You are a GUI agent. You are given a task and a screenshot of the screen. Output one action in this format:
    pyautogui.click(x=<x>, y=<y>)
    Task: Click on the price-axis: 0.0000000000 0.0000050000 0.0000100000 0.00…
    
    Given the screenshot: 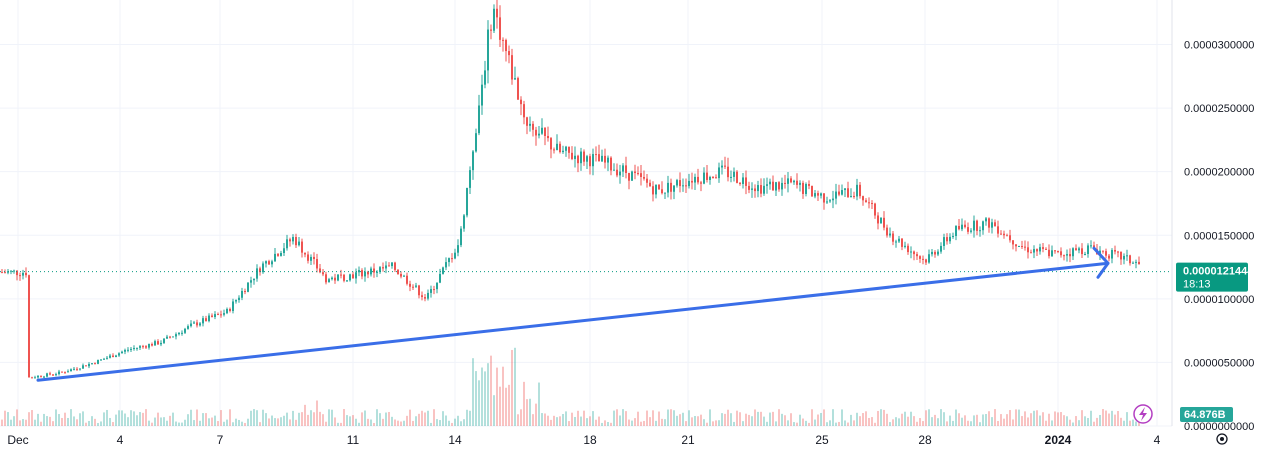 What is the action you would take?
    pyautogui.click(x=1219, y=236)
    